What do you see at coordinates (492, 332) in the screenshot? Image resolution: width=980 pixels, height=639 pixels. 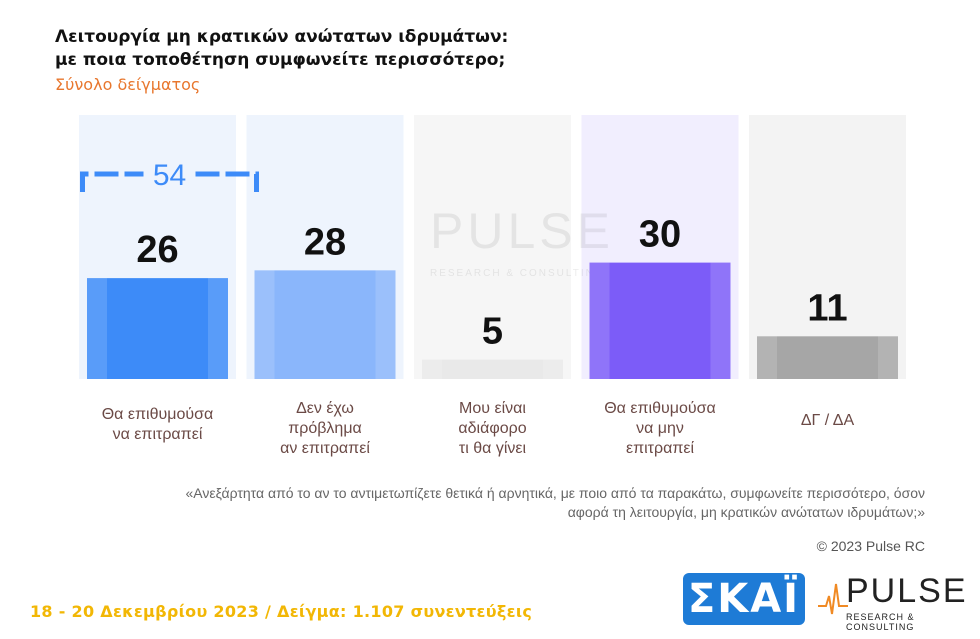 I see `data-label: 5` at bounding box center [492, 332].